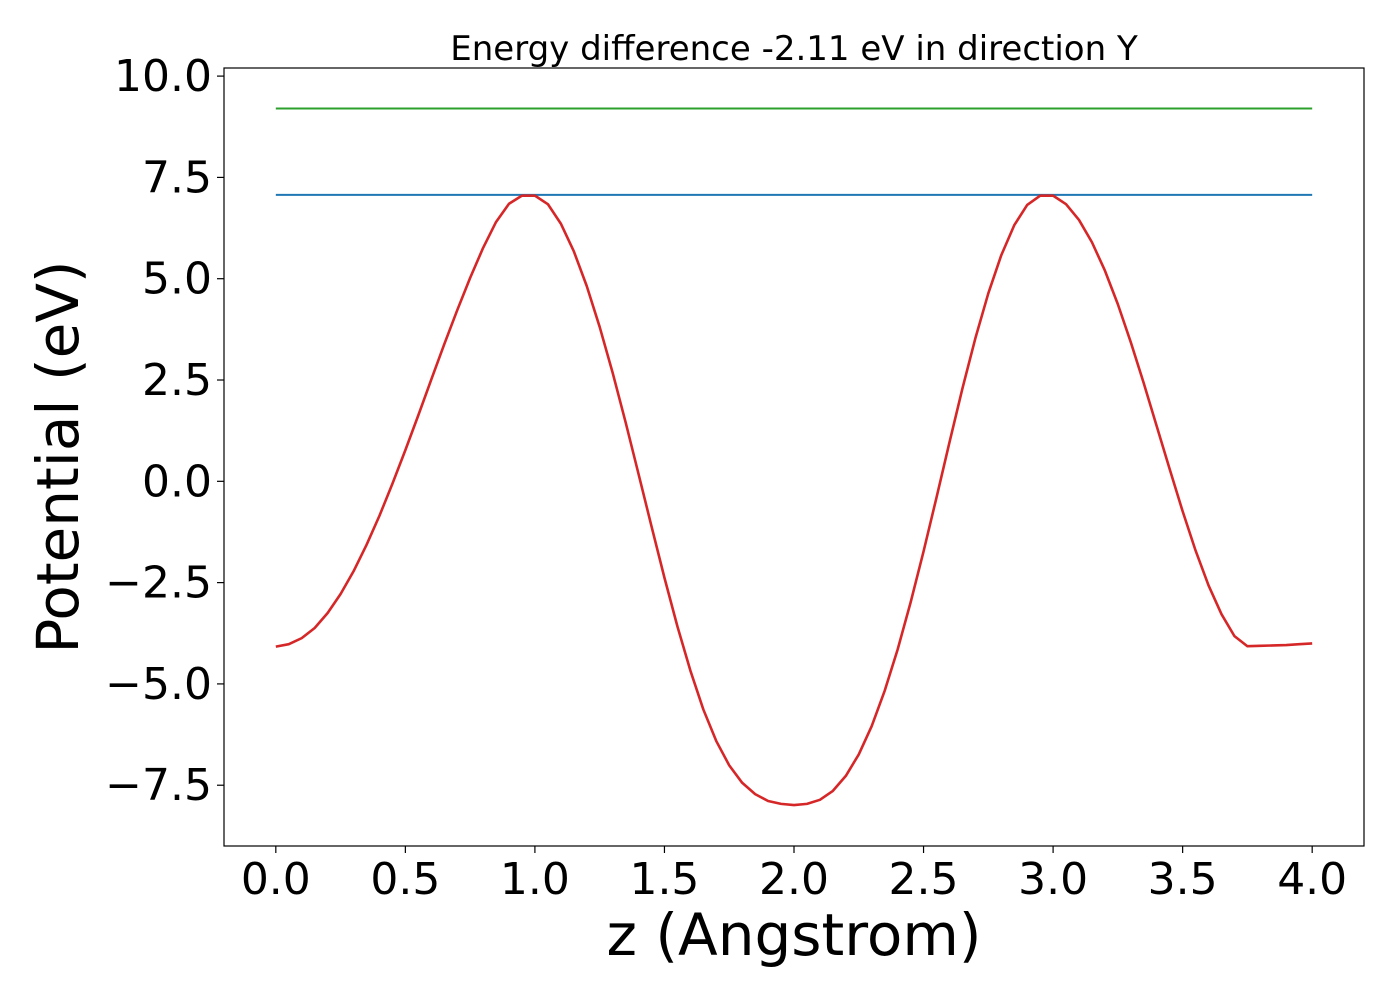 This screenshot has width=1400, height=1000. Describe the element at coordinates (405, 879) in the screenshot. I see `x-tick-label: 0.5` at that location.